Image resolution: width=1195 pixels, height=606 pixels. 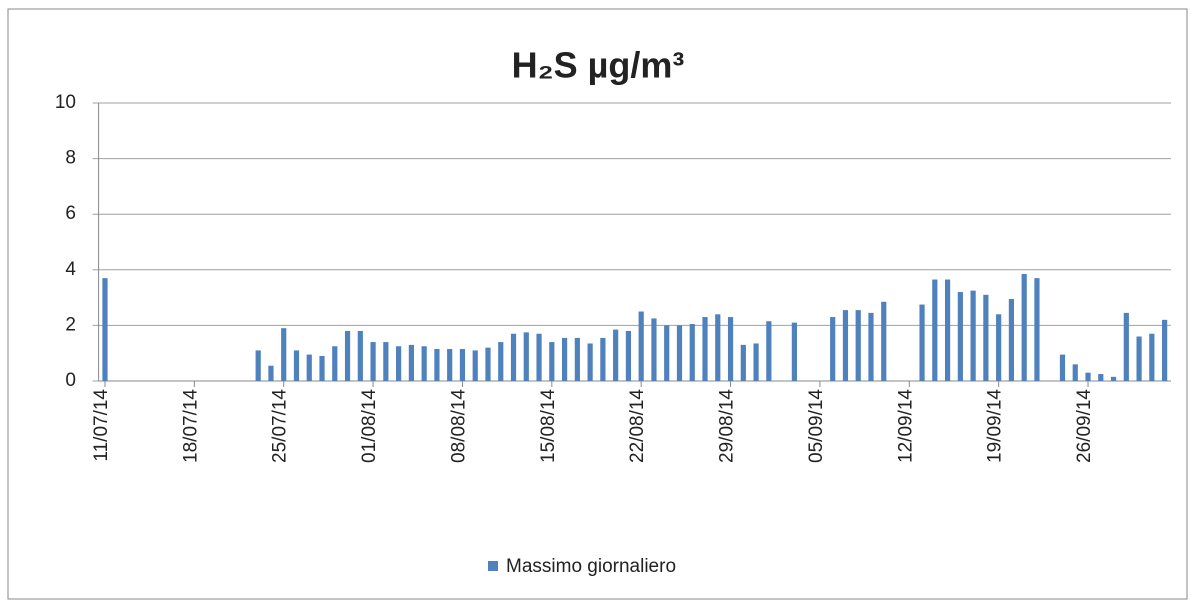 I want to click on y-tick-label: 6, so click(x=70, y=213).